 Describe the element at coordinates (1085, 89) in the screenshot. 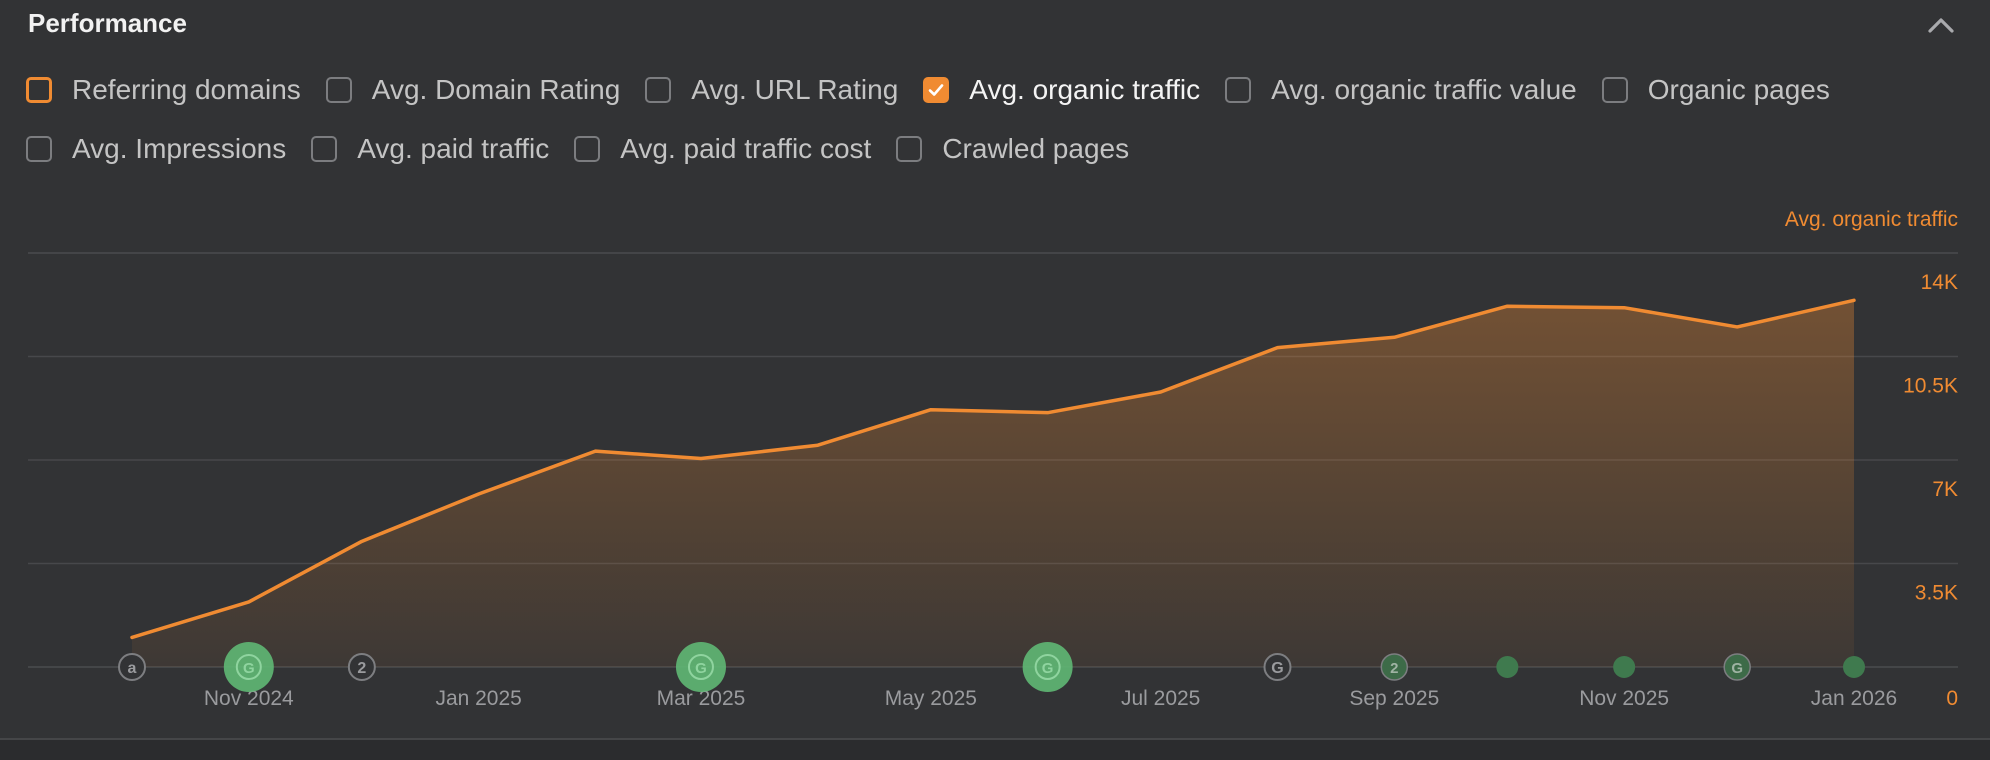

I see `metric-option-label: Avg. organic traffic` at that location.